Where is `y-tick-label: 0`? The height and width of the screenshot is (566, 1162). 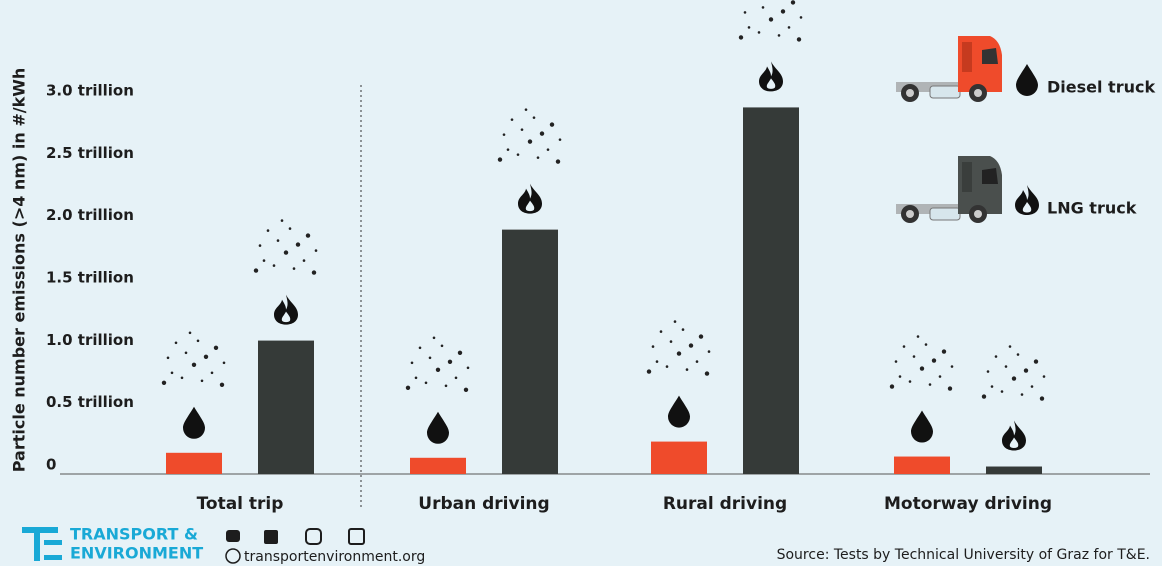 y-tick-label: 0 is located at coordinates (51, 465).